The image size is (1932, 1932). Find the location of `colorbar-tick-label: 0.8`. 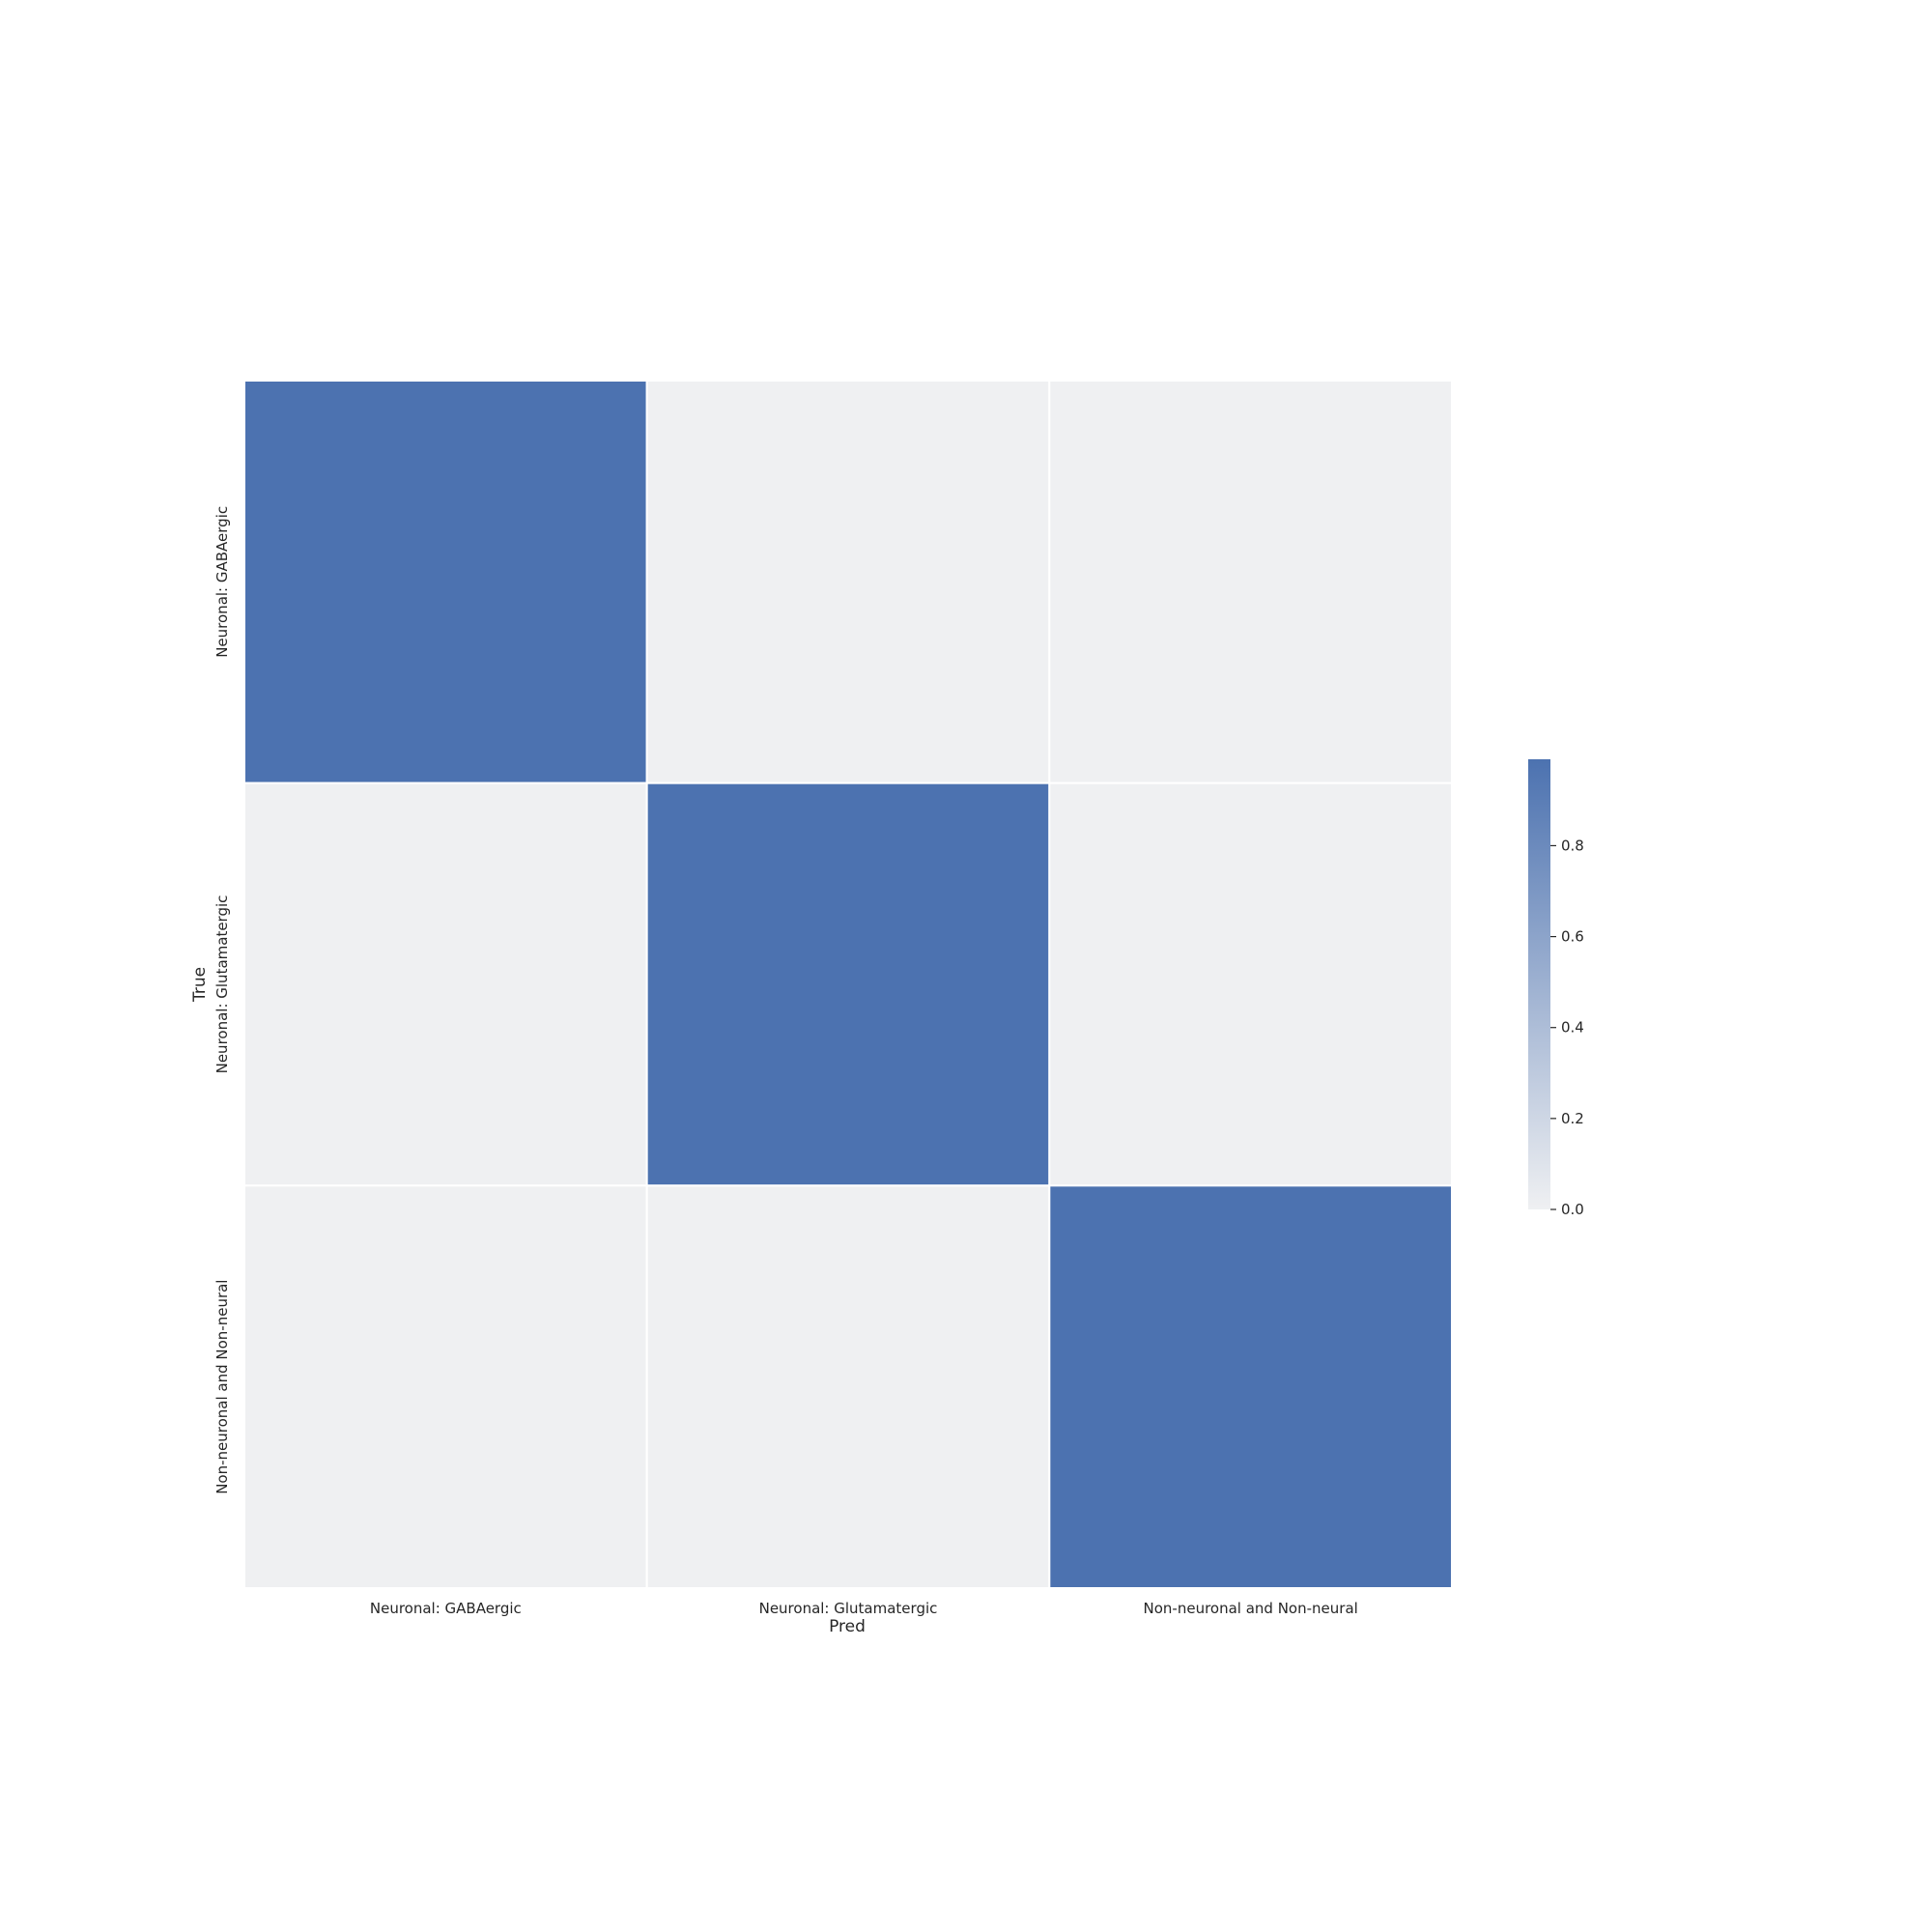

colorbar-tick-label: 0.8 is located at coordinates (1572, 845).